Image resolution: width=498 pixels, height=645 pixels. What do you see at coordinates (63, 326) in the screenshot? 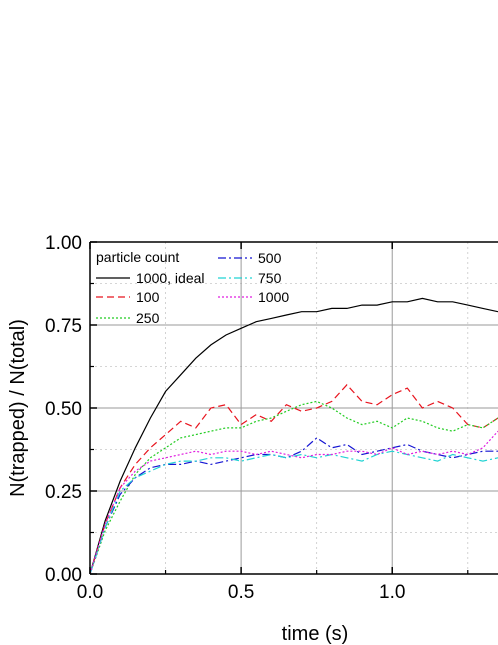
I see `y-tick-label: 0.75` at bounding box center [63, 326].